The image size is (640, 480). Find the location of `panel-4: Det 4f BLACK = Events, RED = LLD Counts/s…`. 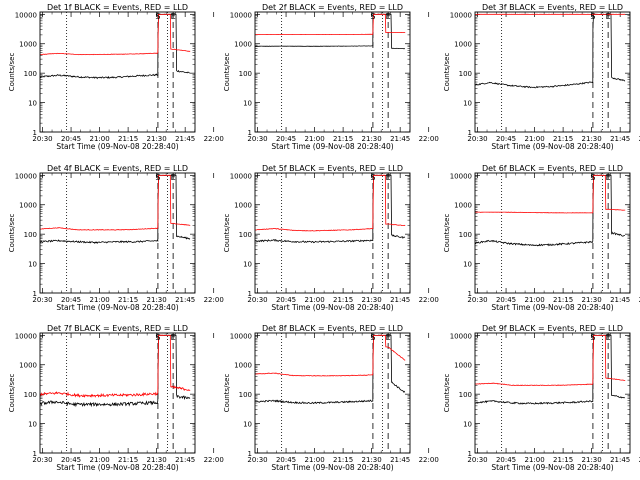

panel-4: Det 4f BLACK = Events, RED = LLD Counts/s… is located at coordinates (116, 238).